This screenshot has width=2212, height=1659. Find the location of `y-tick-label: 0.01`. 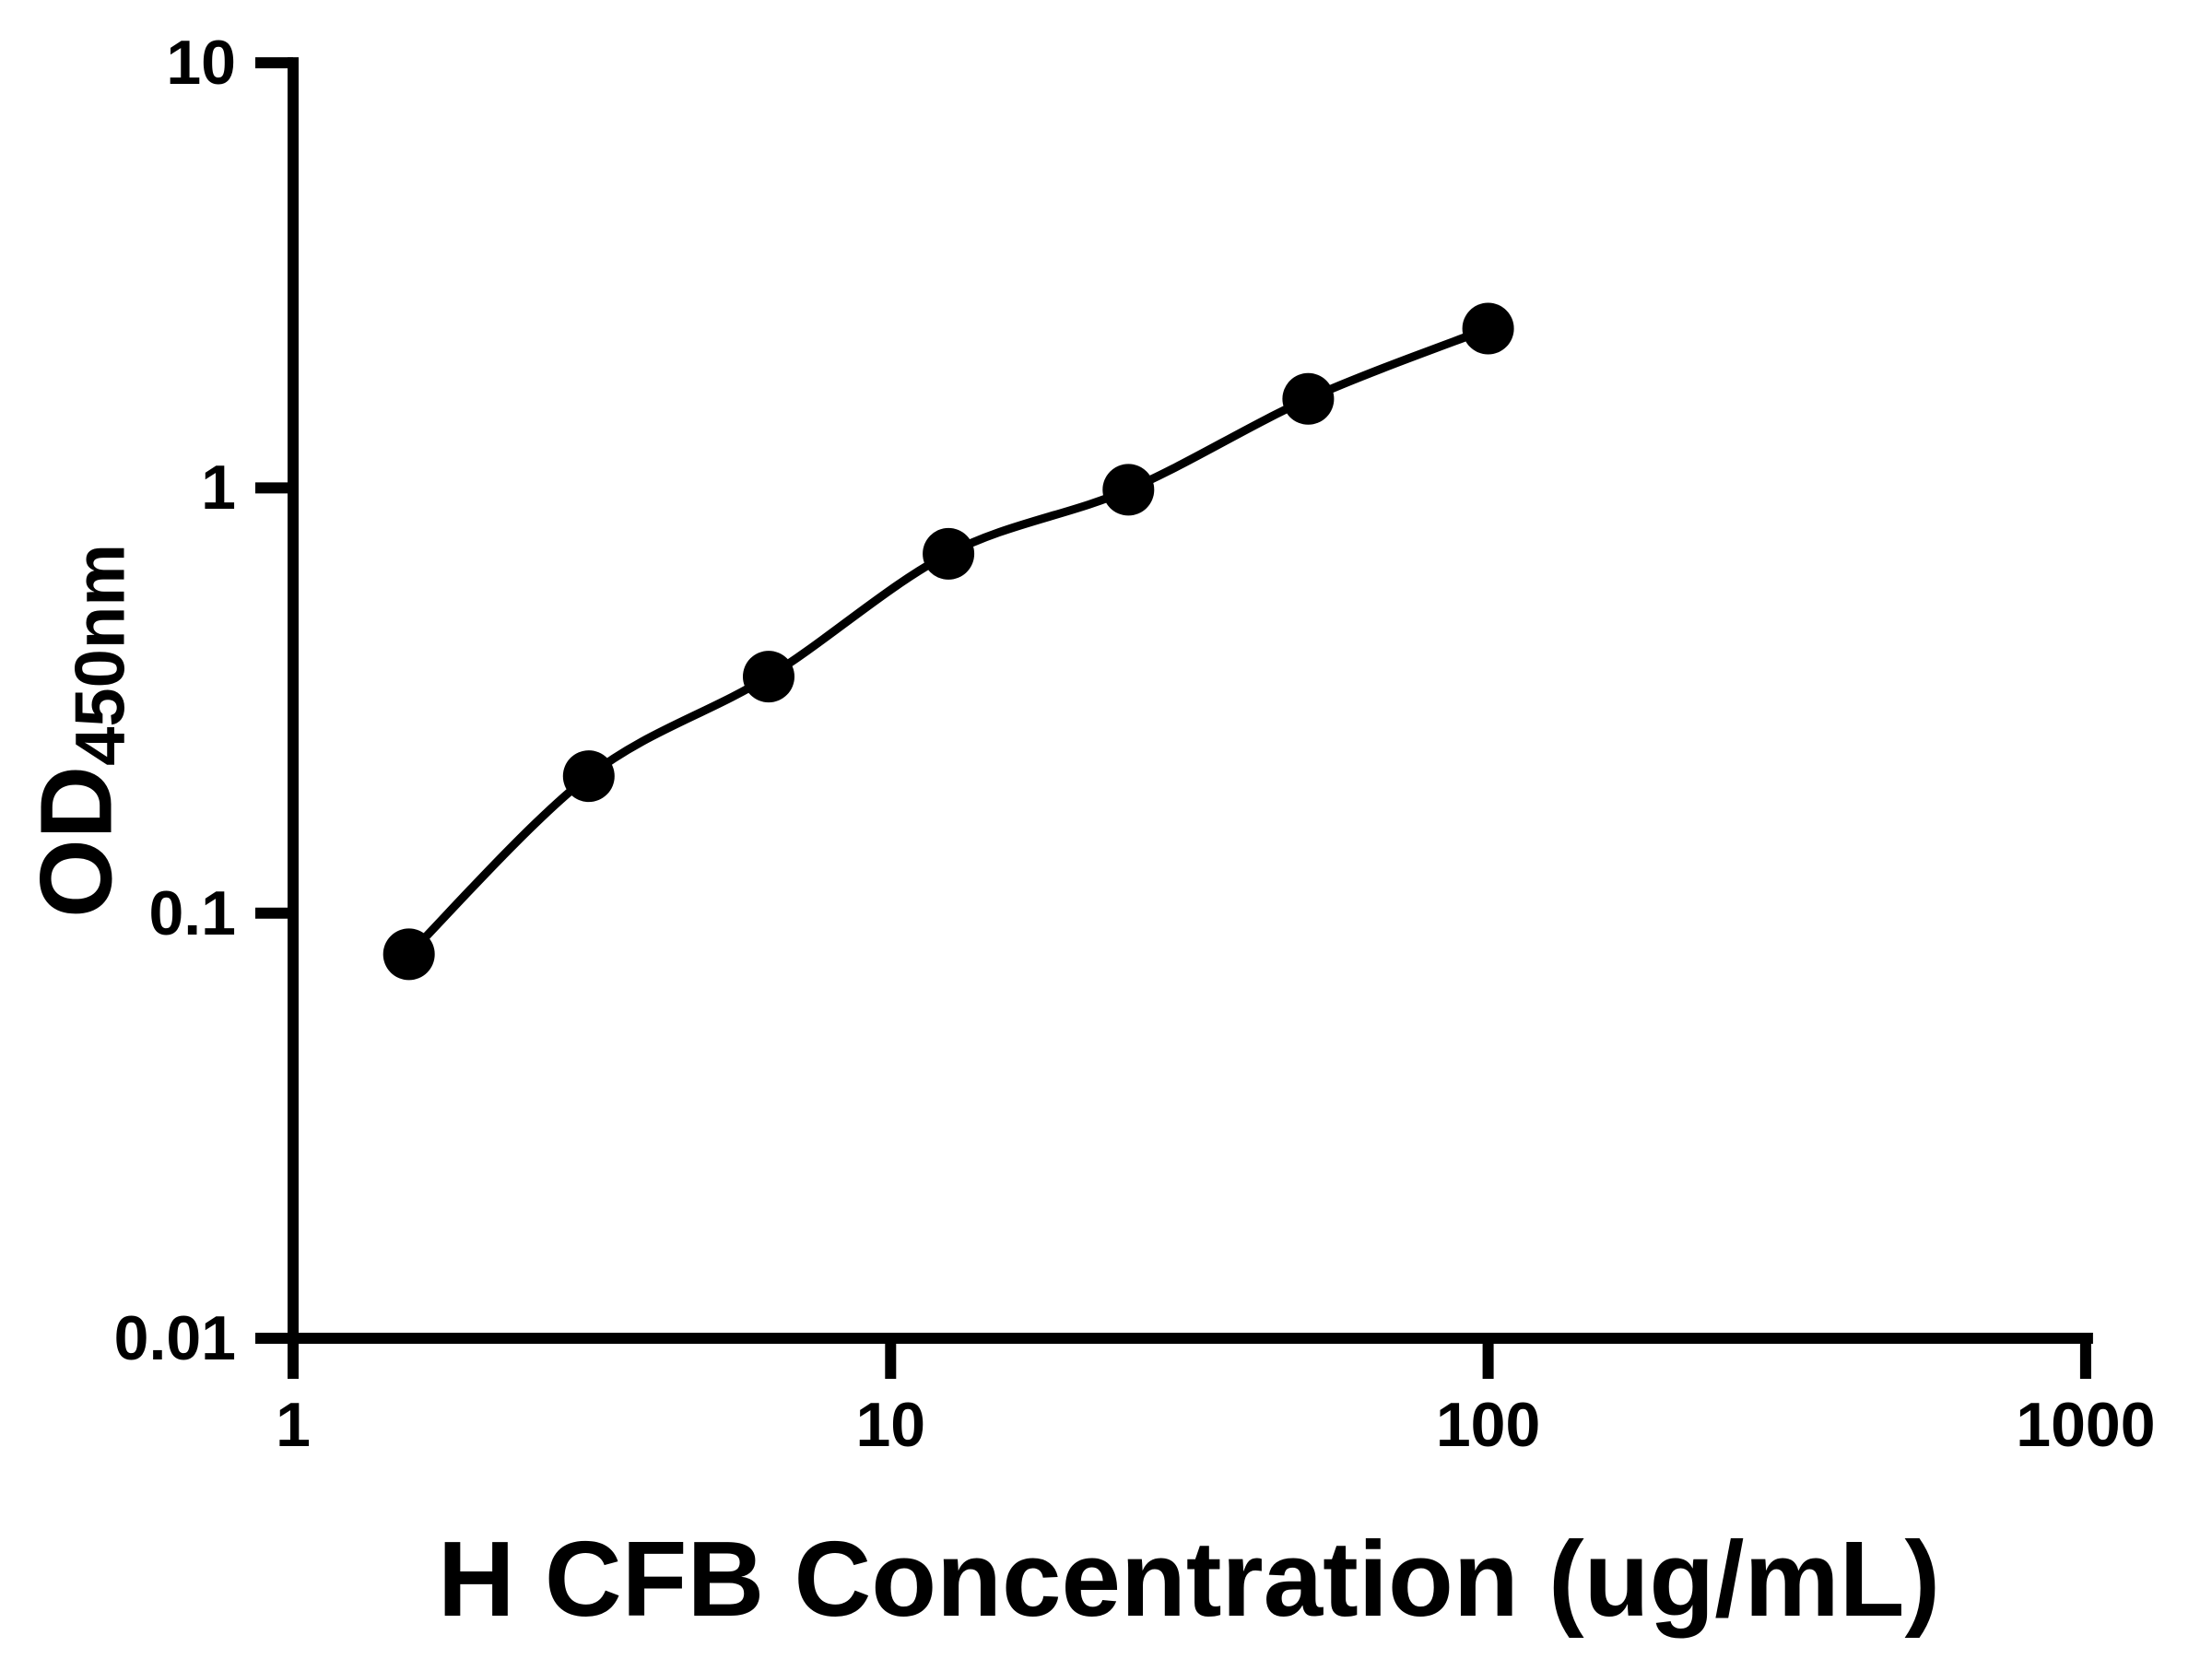

y-tick-label: 0.01 is located at coordinates (174, 1338).